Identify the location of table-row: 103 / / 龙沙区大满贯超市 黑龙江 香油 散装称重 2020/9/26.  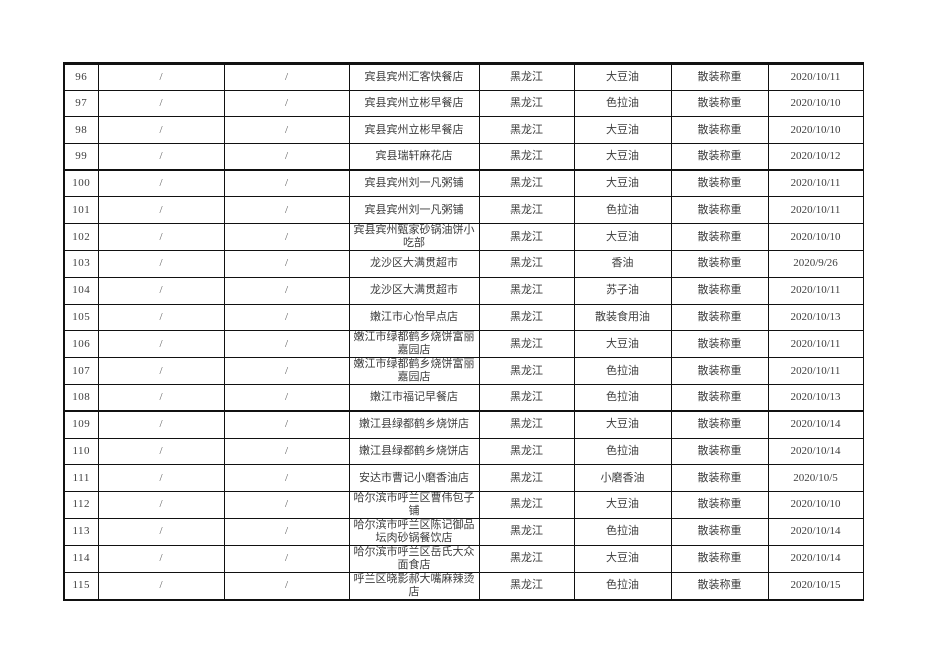
(463, 264).